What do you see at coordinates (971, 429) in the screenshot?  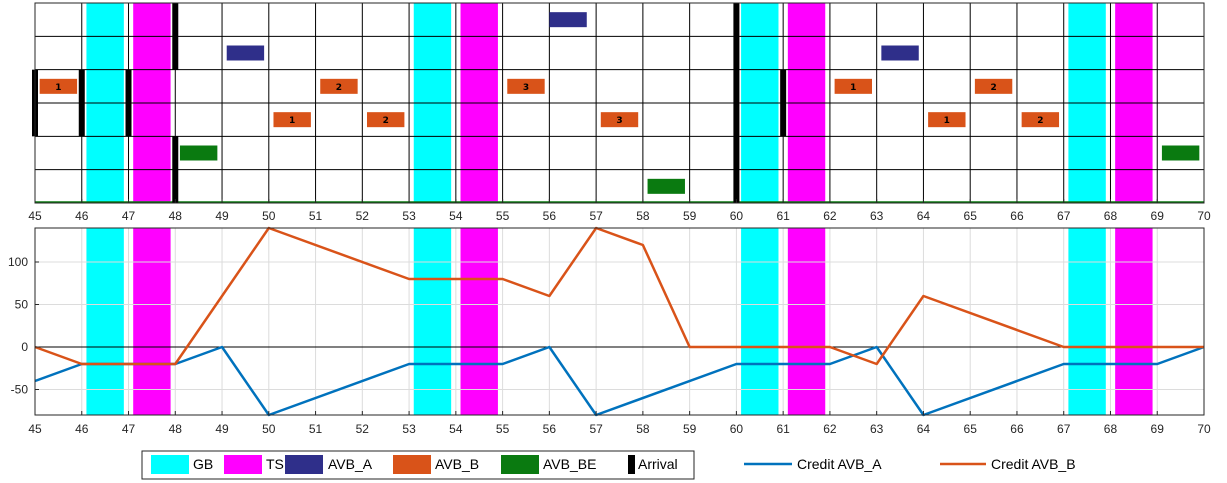 I see `credit-xtick-label-65: 65` at bounding box center [971, 429].